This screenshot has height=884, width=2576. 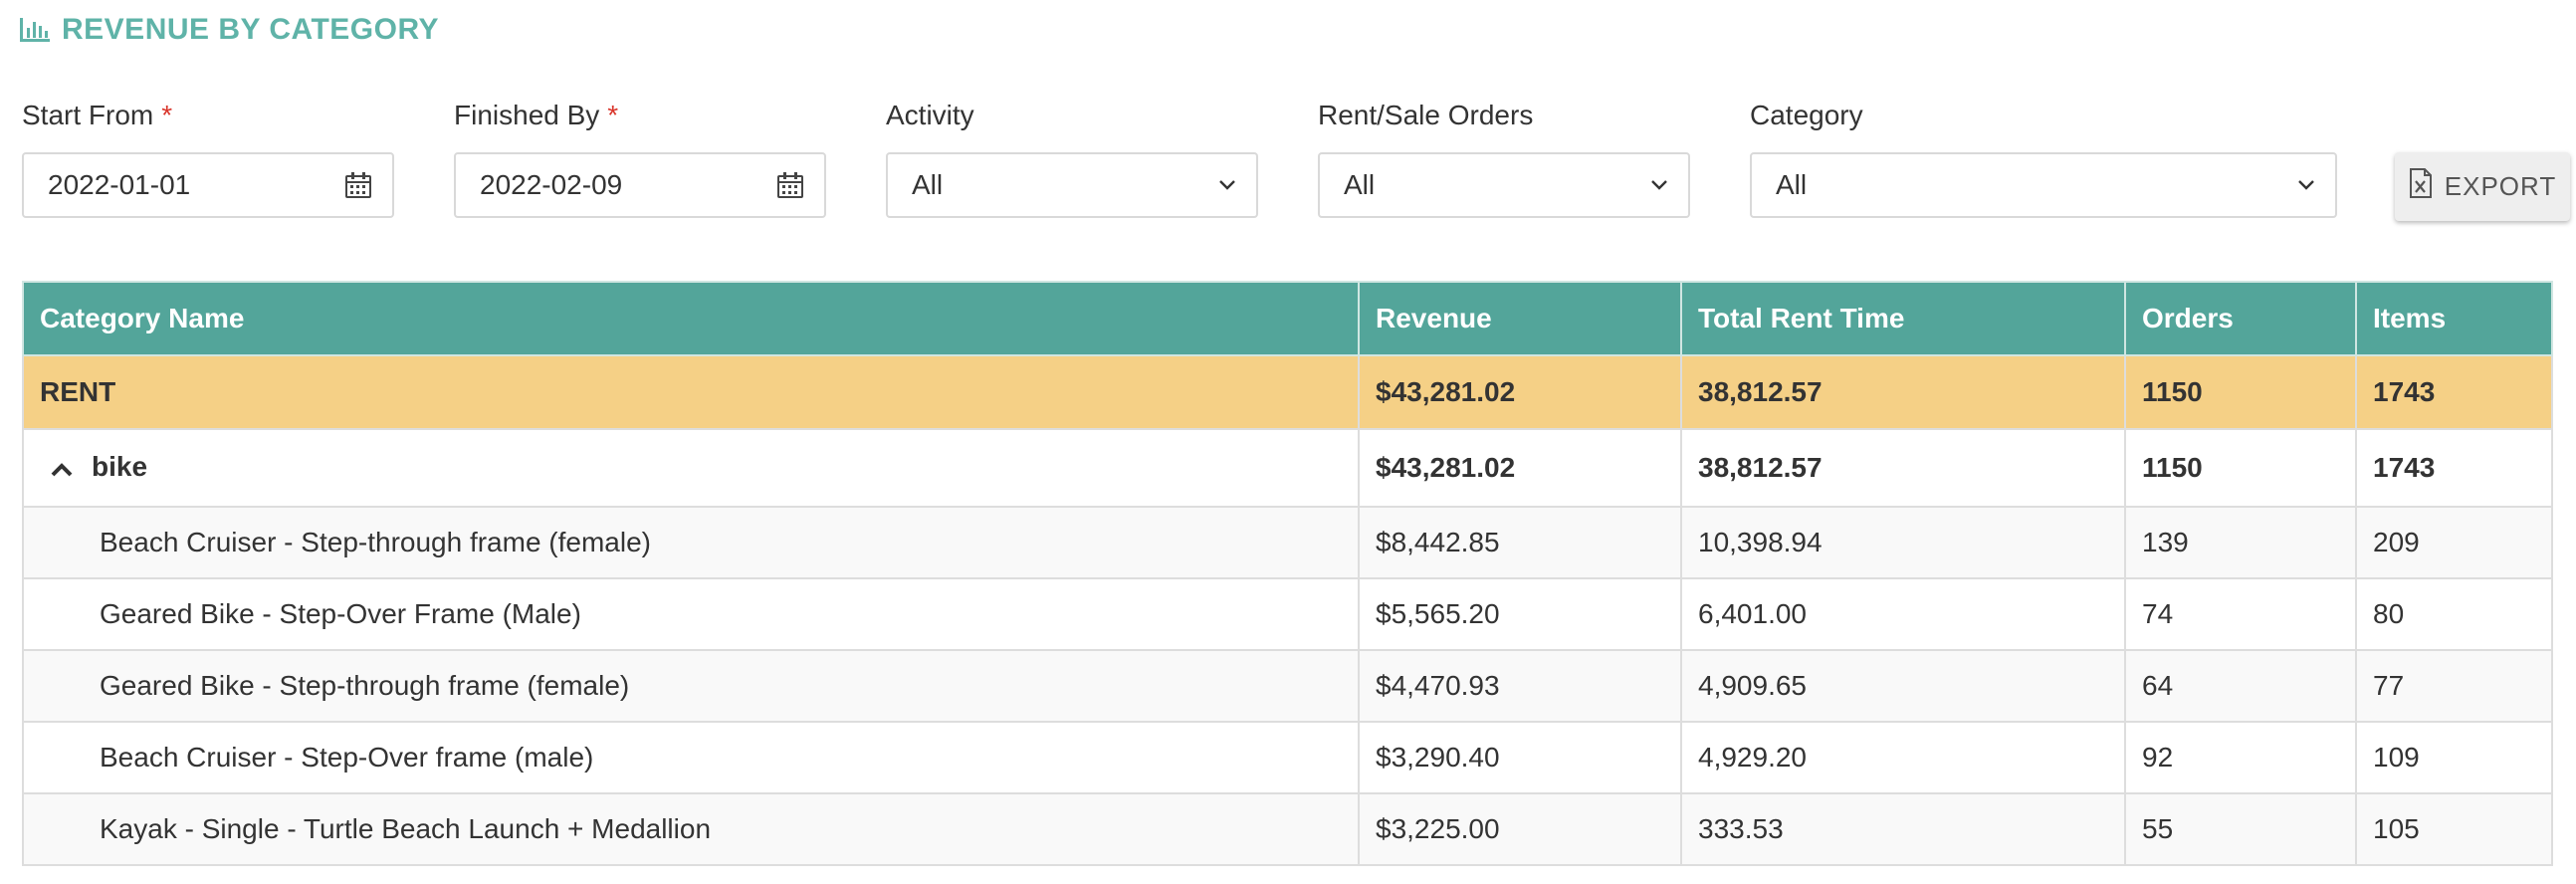 What do you see at coordinates (691, 614) in the screenshot?
I see `cell-name: Geared Bike - Step-Over Frame (Male)` at bounding box center [691, 614].